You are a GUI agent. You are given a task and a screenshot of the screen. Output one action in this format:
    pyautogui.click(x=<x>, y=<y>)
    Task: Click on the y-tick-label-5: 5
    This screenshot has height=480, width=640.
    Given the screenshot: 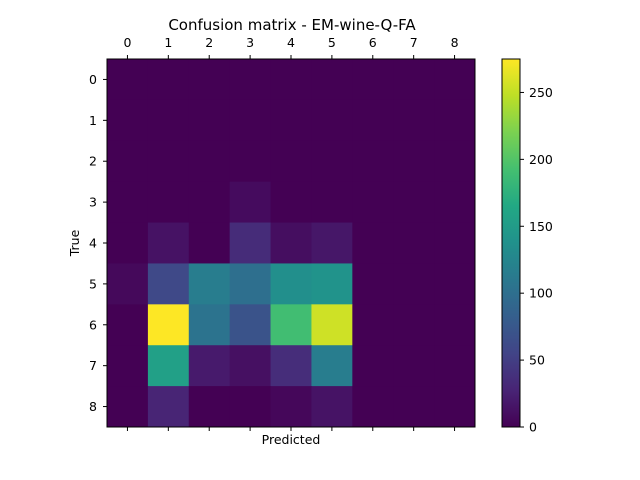 What is the action you would take?
    pyautogui.click(x=93, y=283)
    